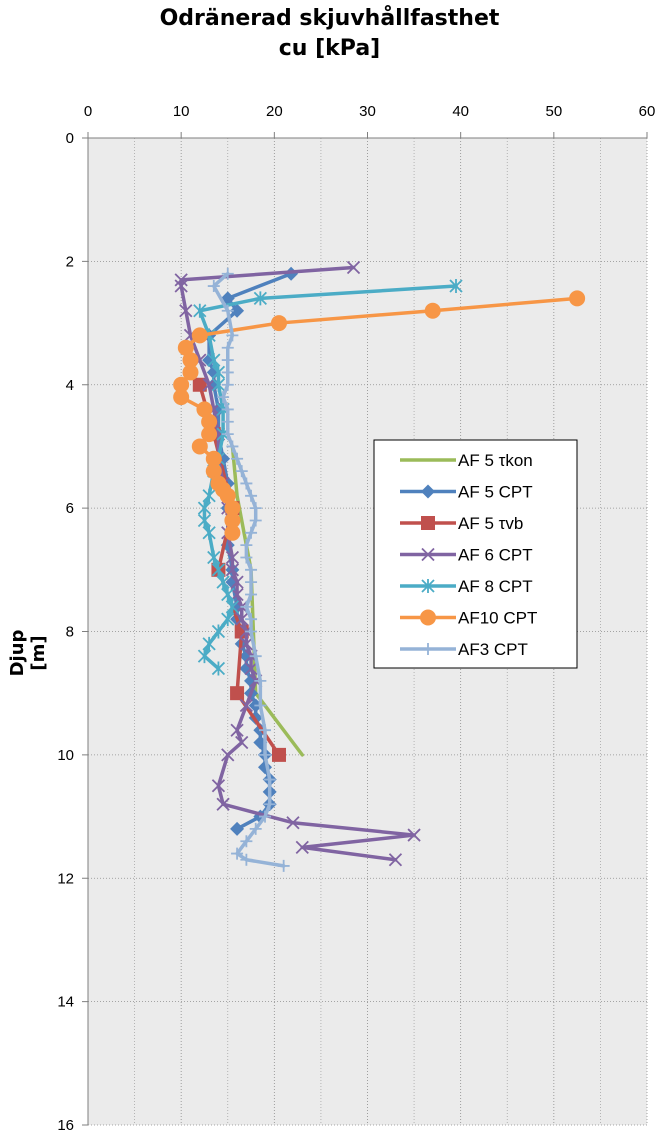 This screenshot has height=1133, width=659. I want to click on legend-item: AF 5 CPT, so click(466, 492).